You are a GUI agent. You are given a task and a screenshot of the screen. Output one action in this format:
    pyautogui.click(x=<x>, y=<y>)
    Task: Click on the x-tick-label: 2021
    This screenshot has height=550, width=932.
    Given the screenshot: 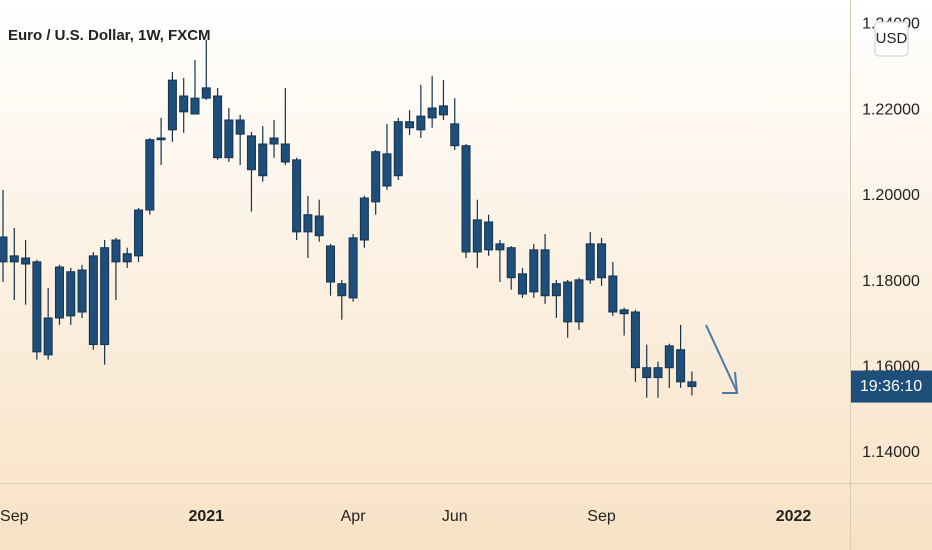 What is the action you would take?
    pyautogui.click(x=206, y=516)
    